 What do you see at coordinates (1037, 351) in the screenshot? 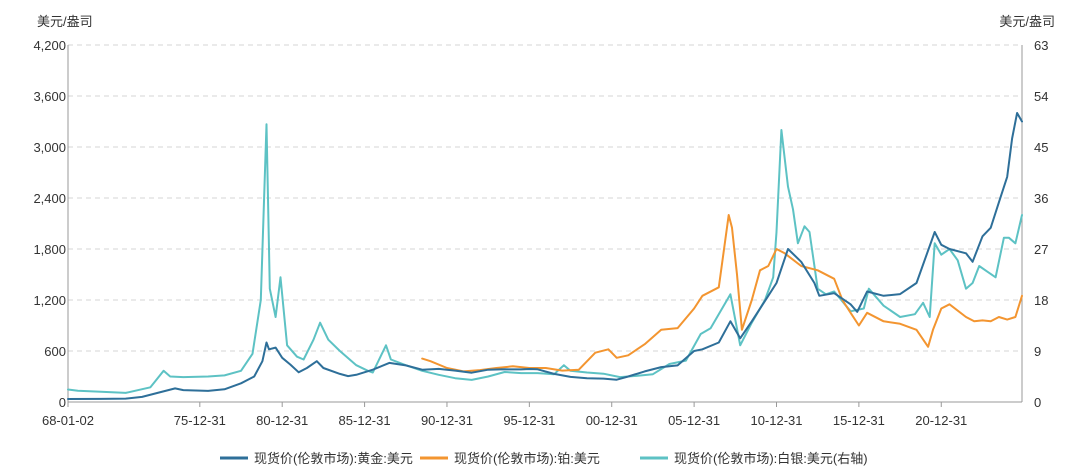
I see `y-right-tick-label: 9` at bounding box center [1037, 351].